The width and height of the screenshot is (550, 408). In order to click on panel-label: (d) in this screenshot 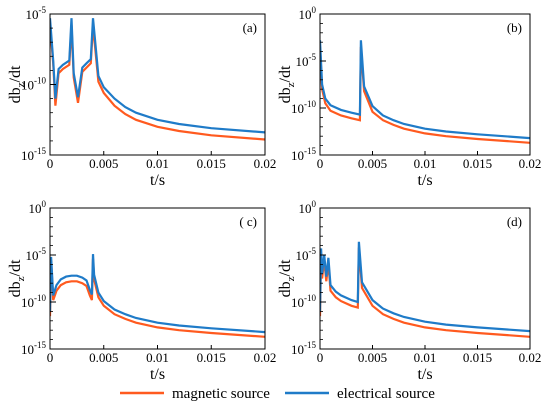, I will do `click(514, 221)`.